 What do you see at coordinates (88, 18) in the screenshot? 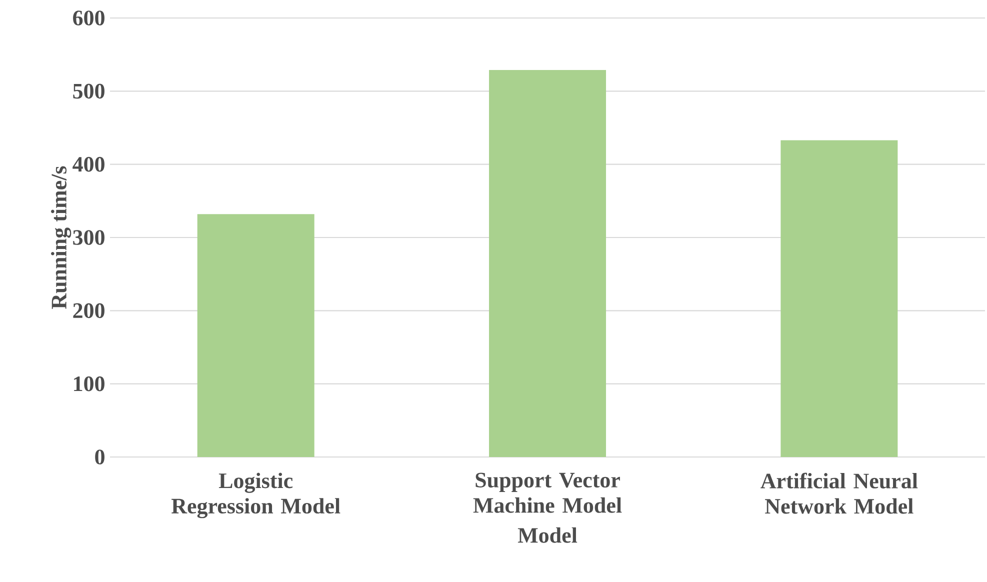
I see `y-tick-label: 600` at bounding box center [88, 18].